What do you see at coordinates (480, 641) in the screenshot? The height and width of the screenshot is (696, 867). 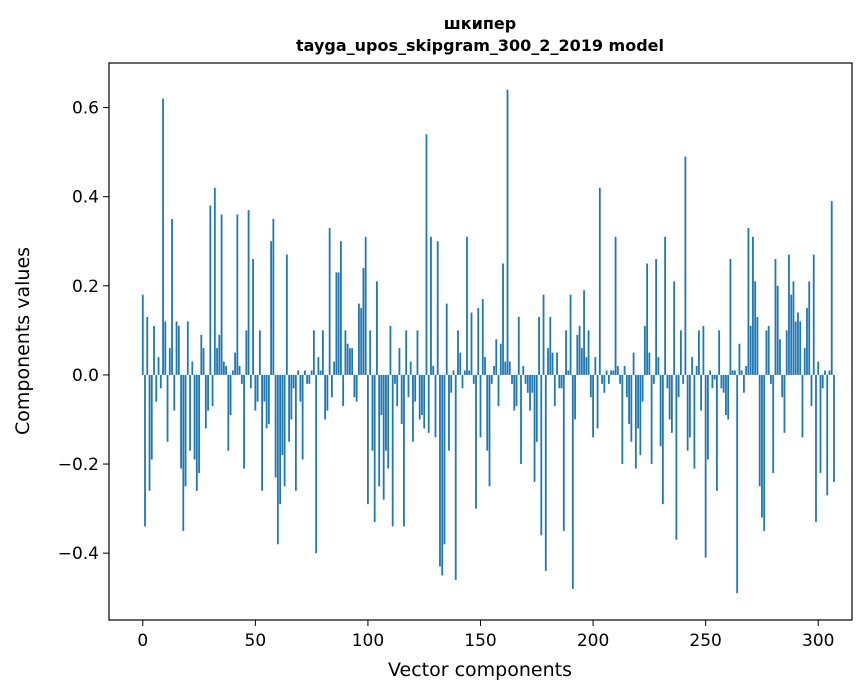 I see `x-tick-label: 150` at bounding box center [480, 641].